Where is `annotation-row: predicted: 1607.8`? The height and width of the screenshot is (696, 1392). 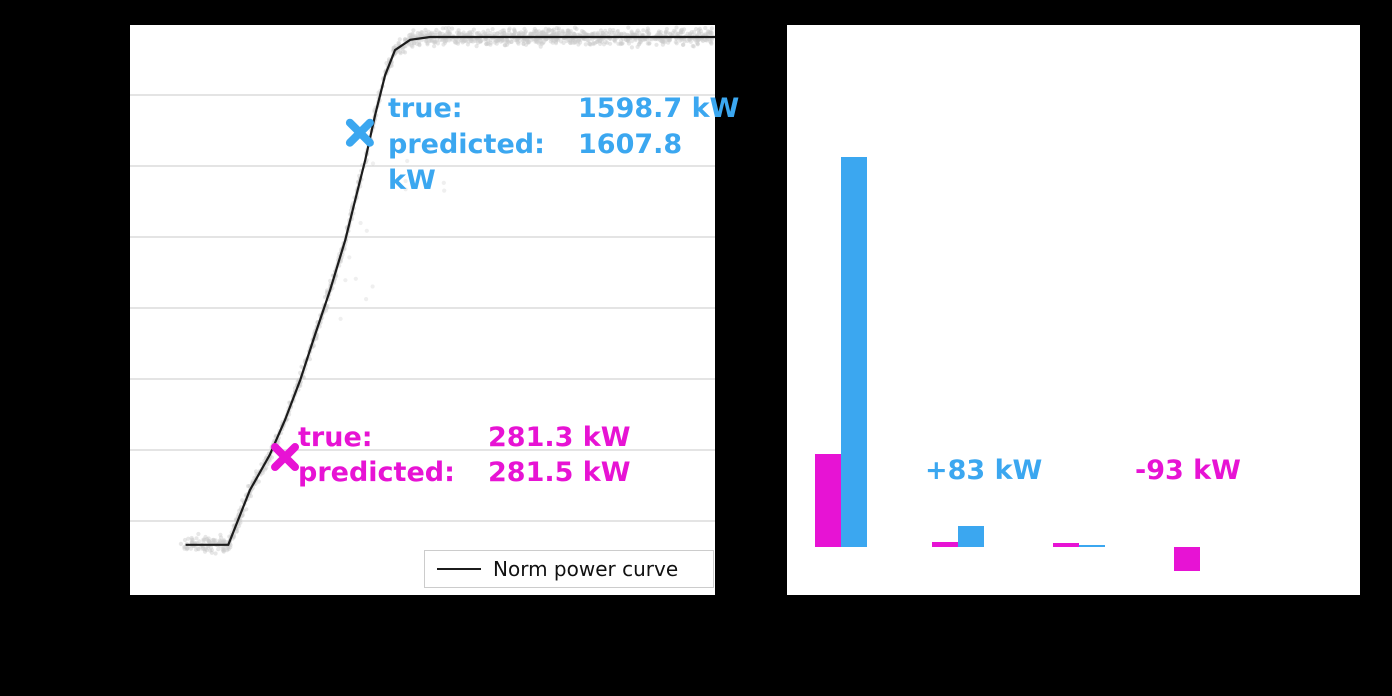
annotation-row: predicted: 1607.8 is located at coordinates (563, 145).